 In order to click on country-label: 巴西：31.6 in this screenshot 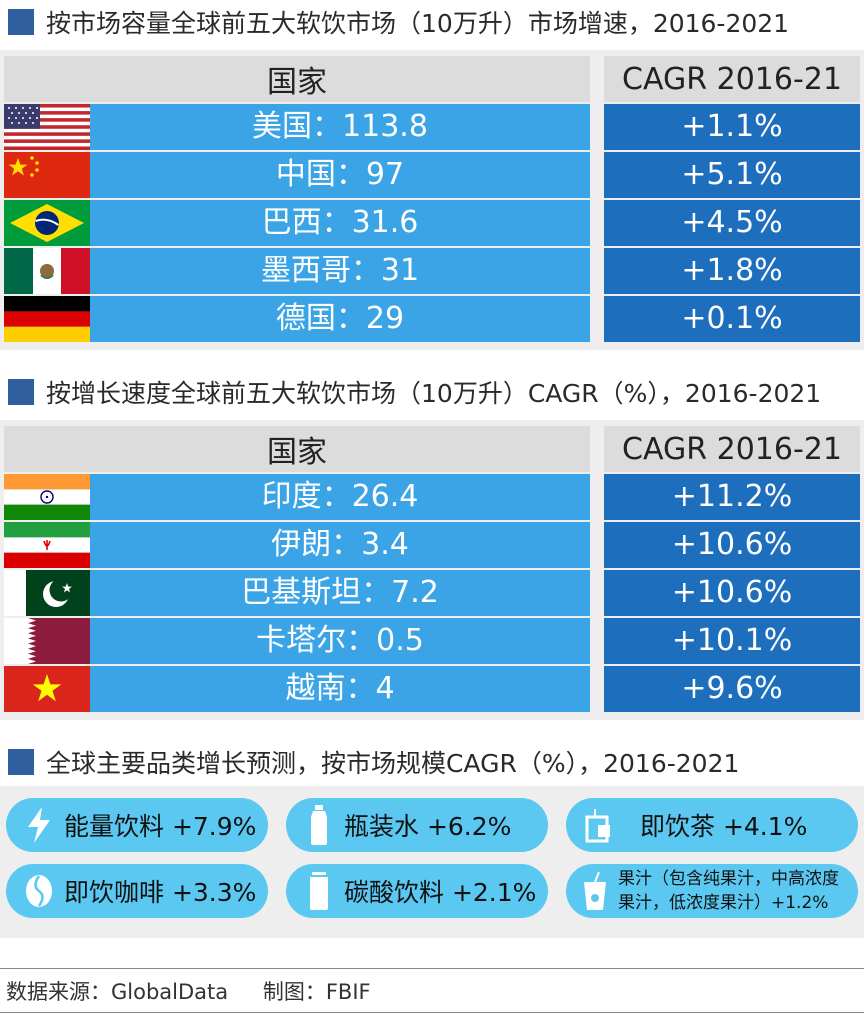, I will do `click(340, 222)`.